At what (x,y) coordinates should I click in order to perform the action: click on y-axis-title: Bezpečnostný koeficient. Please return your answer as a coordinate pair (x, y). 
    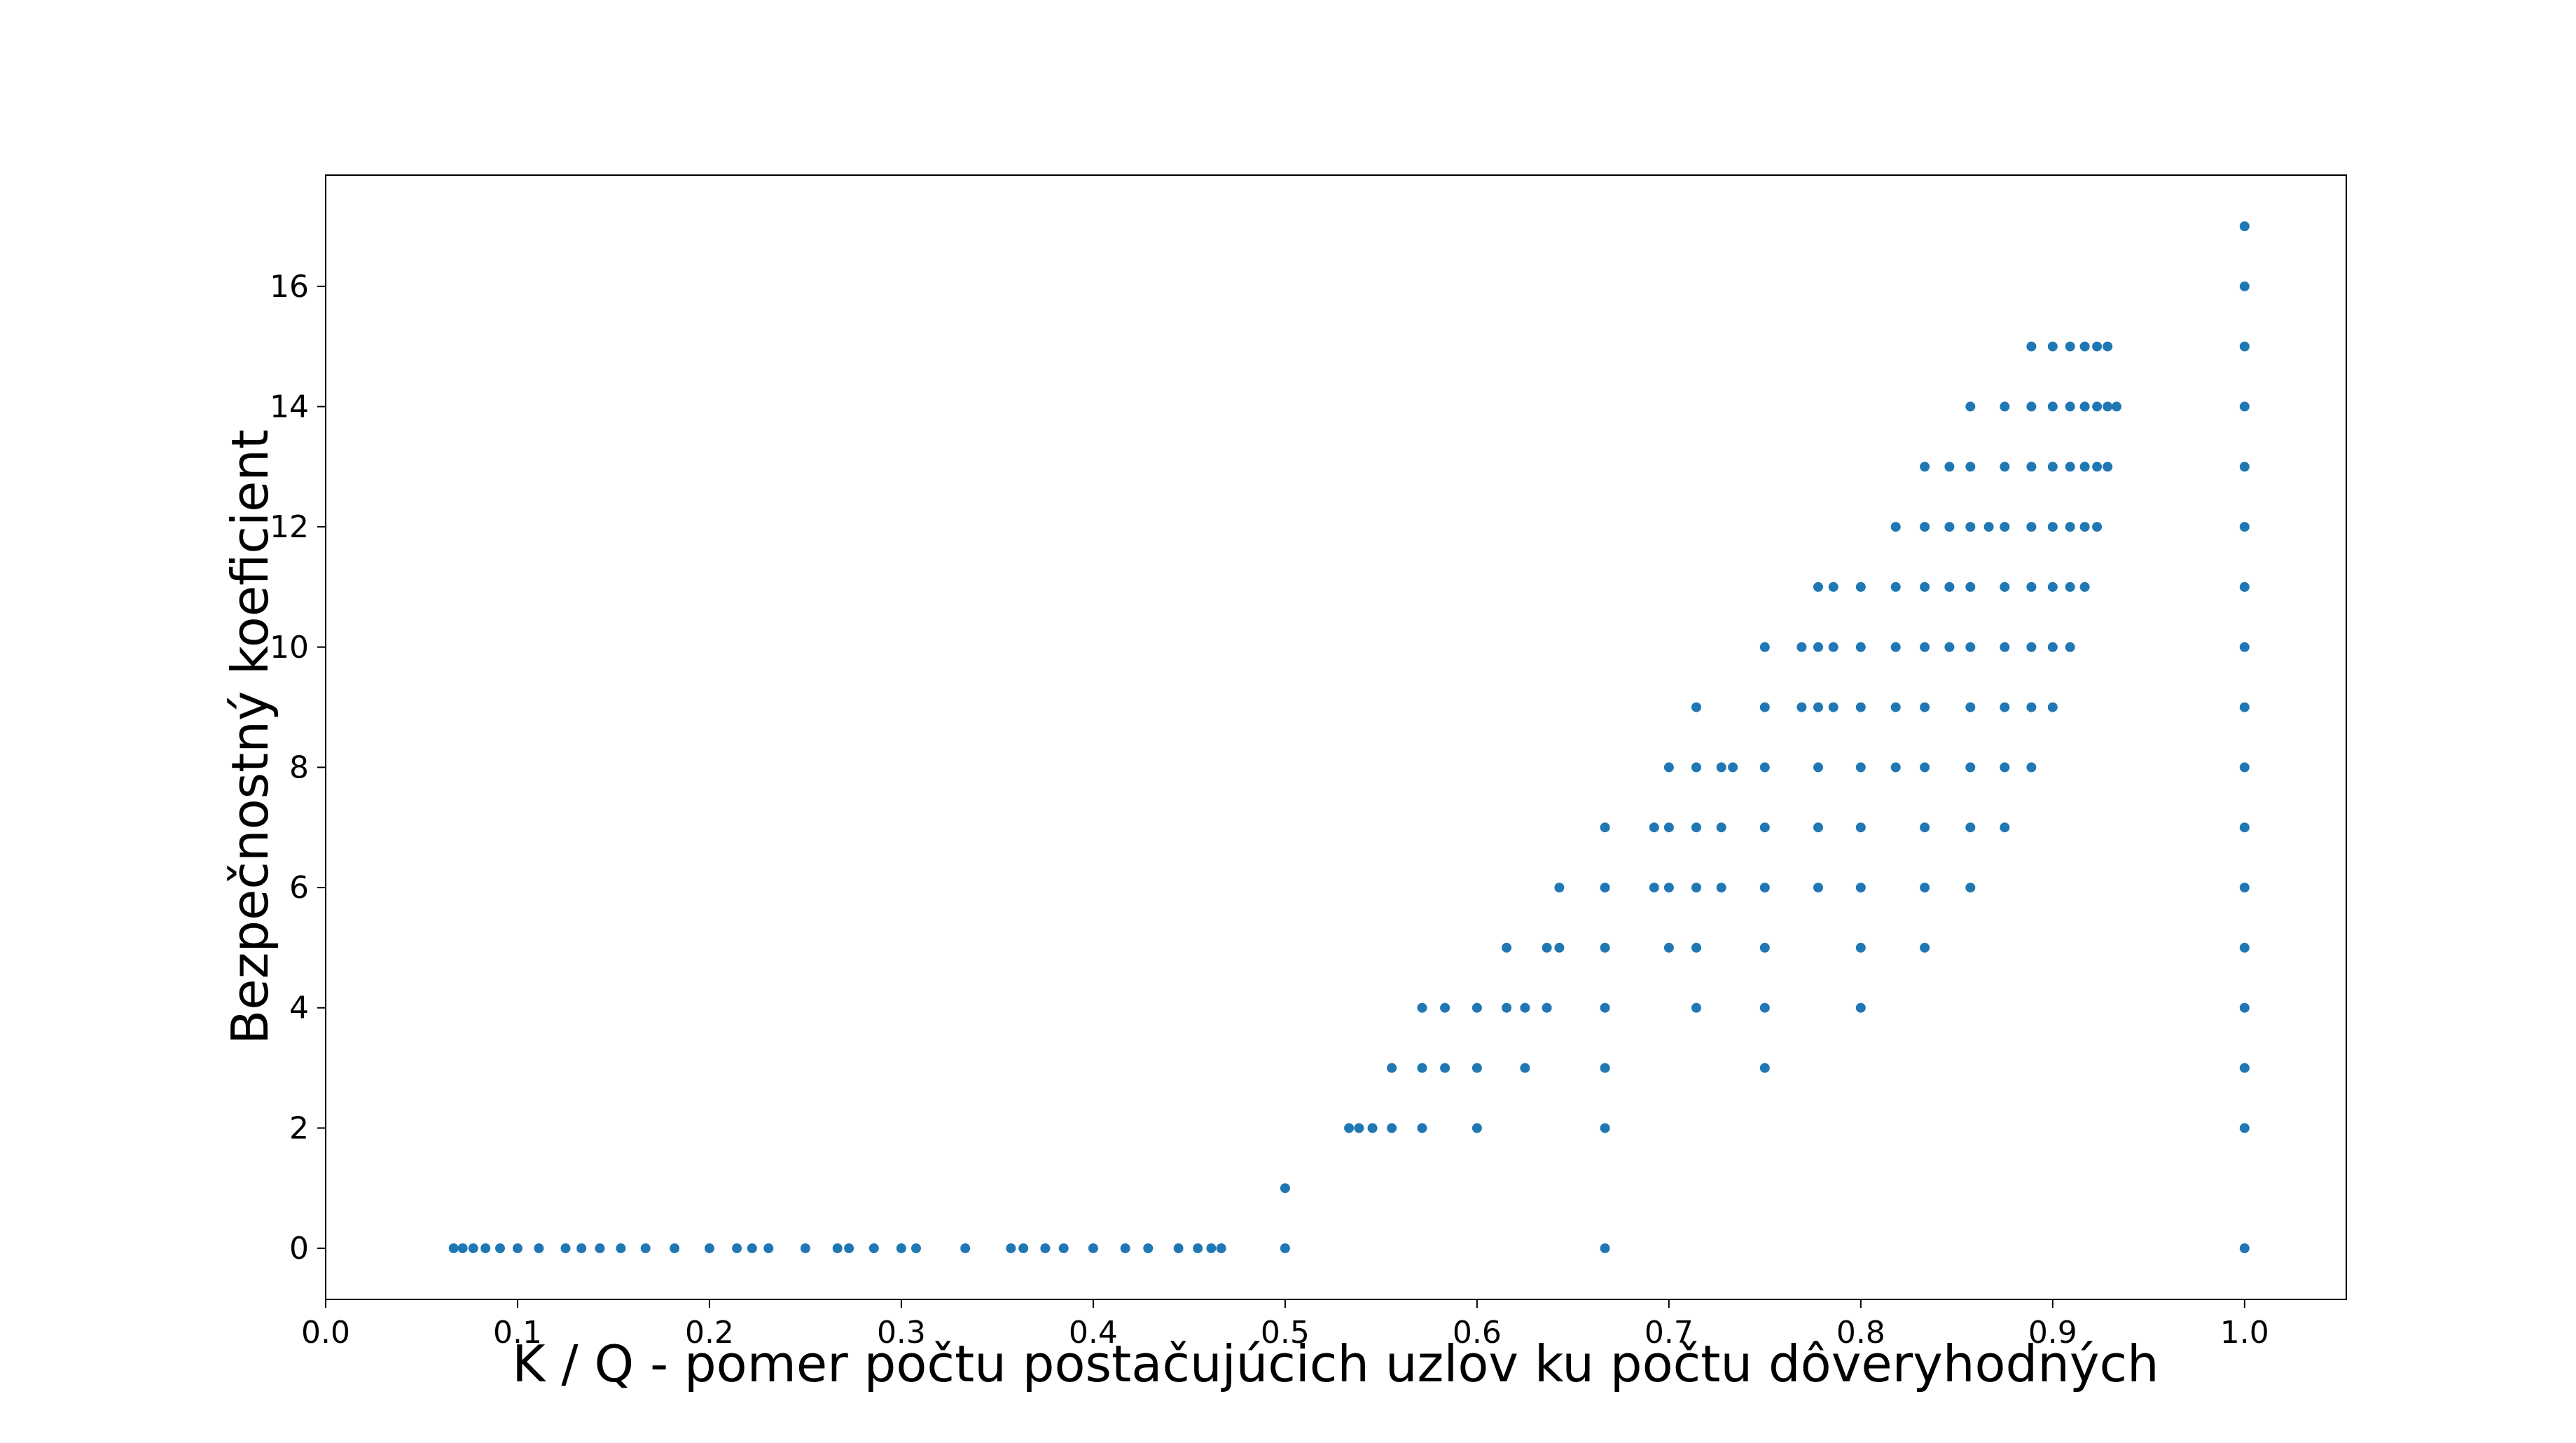
    Looking at the image, I should click on (250, 736).